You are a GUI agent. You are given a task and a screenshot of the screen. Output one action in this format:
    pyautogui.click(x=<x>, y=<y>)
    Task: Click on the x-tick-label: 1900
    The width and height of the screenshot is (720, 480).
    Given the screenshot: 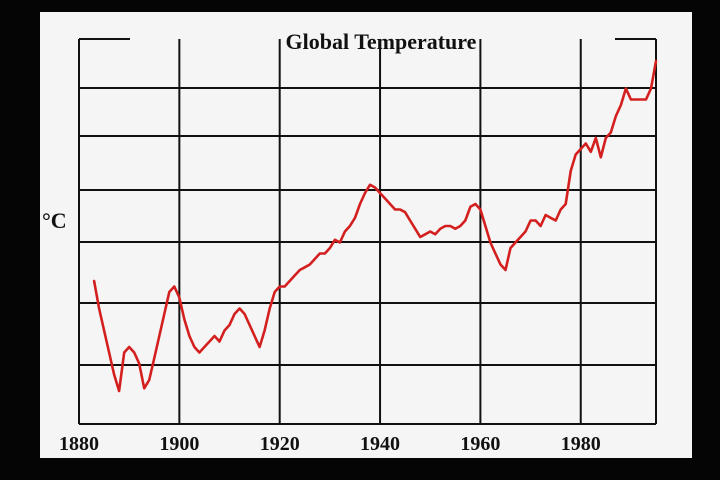 What is the action you would take?
    pyautogui.click(x=179, y=444)
    